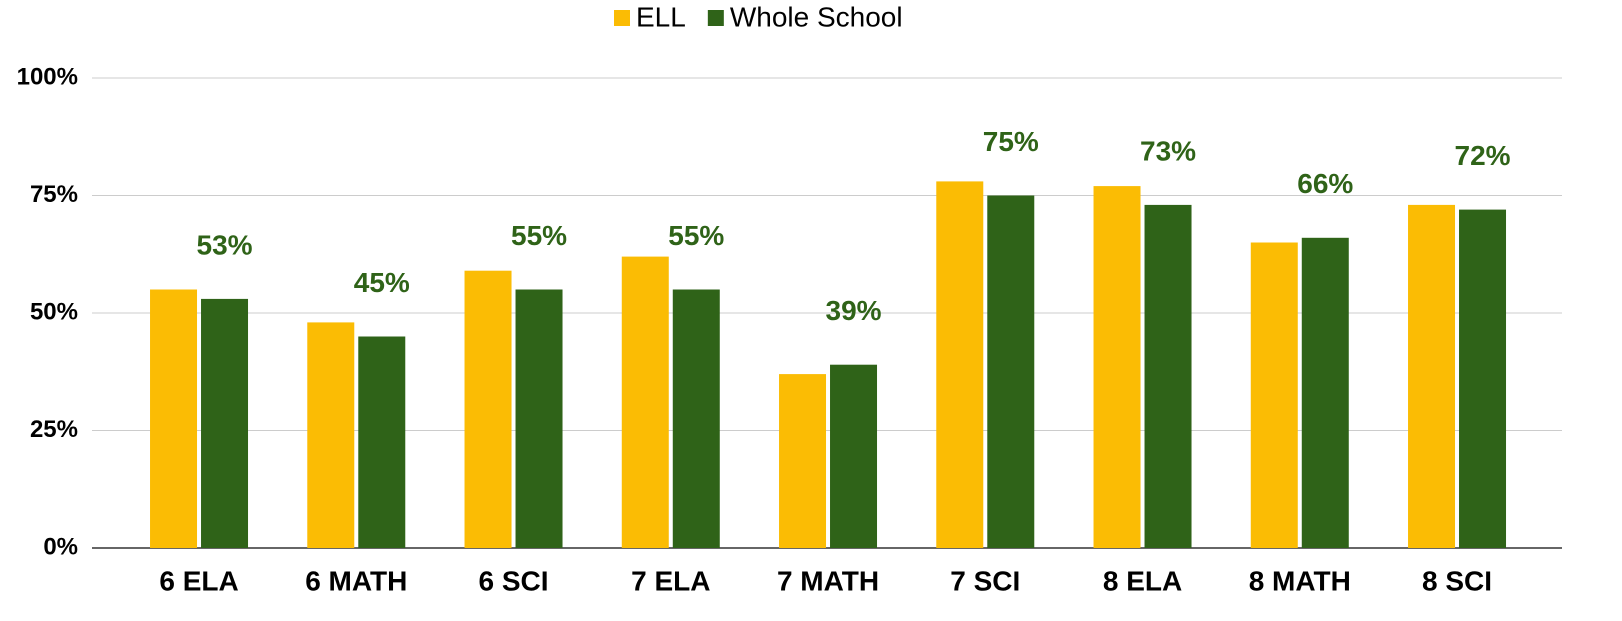  Describe the element at coordinates (828, 580) in the screenshot. I see `x-tick-label: 7 MATH` at that location.